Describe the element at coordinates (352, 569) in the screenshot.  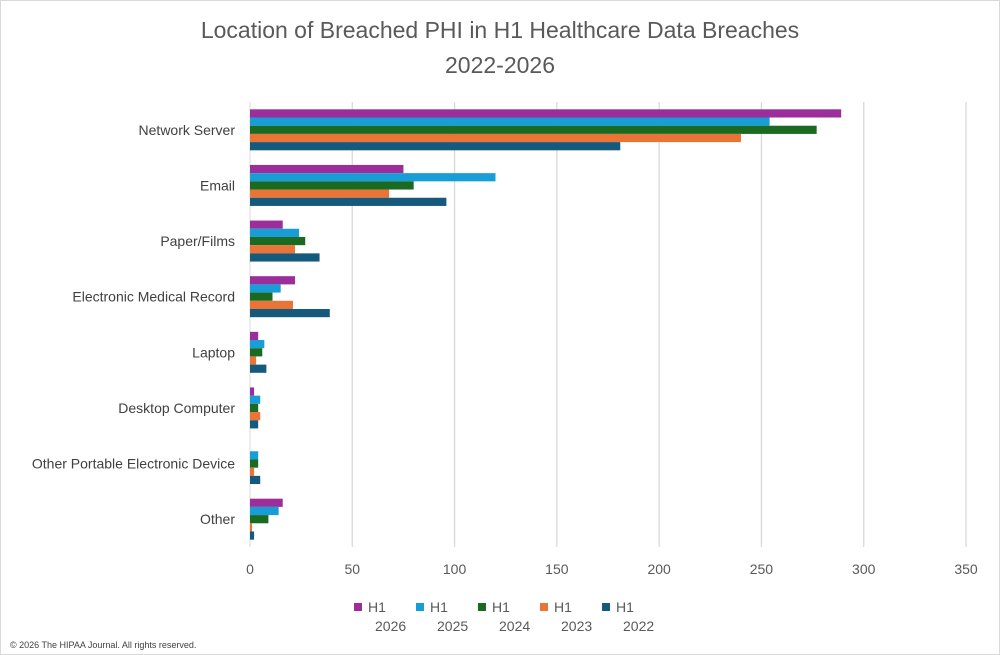
I see `x-tick-label-50: 50` at that location.